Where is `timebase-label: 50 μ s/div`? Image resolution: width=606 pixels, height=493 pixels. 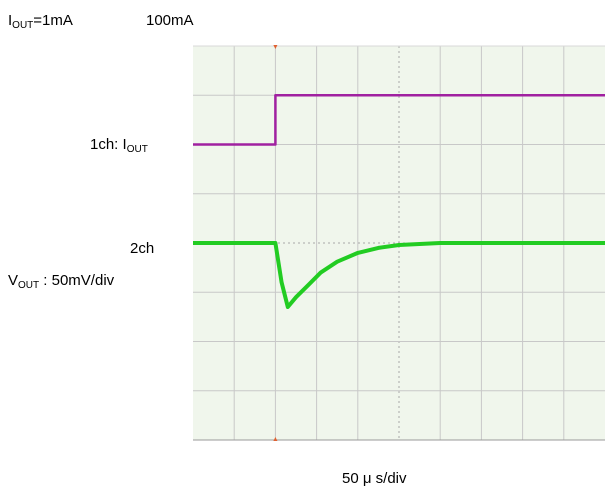
timebase-label: 50 μ s/div is located at coordinates (374, 478).